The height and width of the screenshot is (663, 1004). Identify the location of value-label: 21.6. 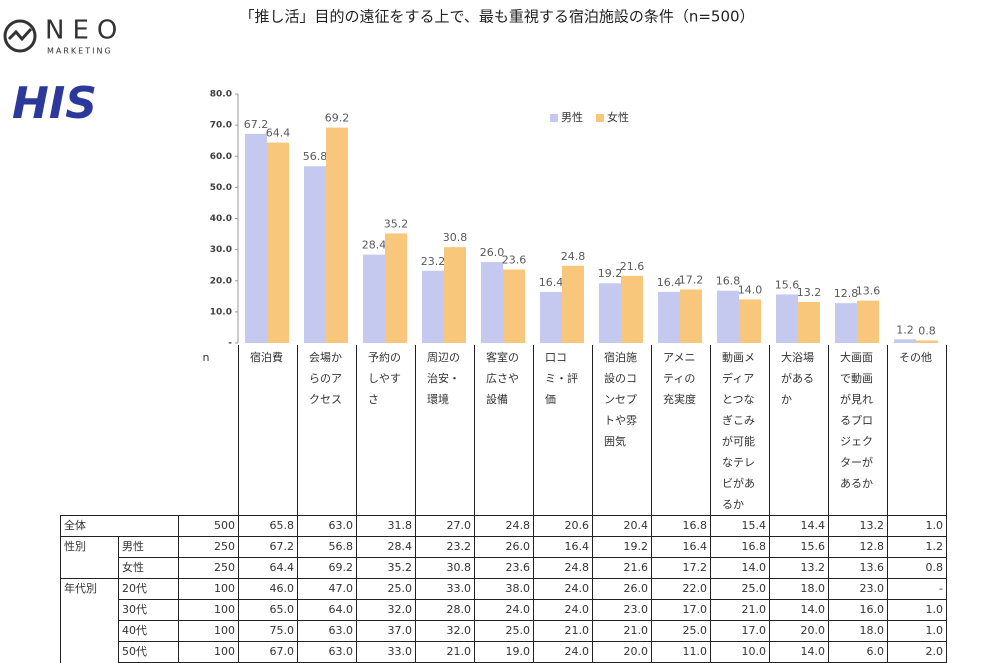
(632, 266).